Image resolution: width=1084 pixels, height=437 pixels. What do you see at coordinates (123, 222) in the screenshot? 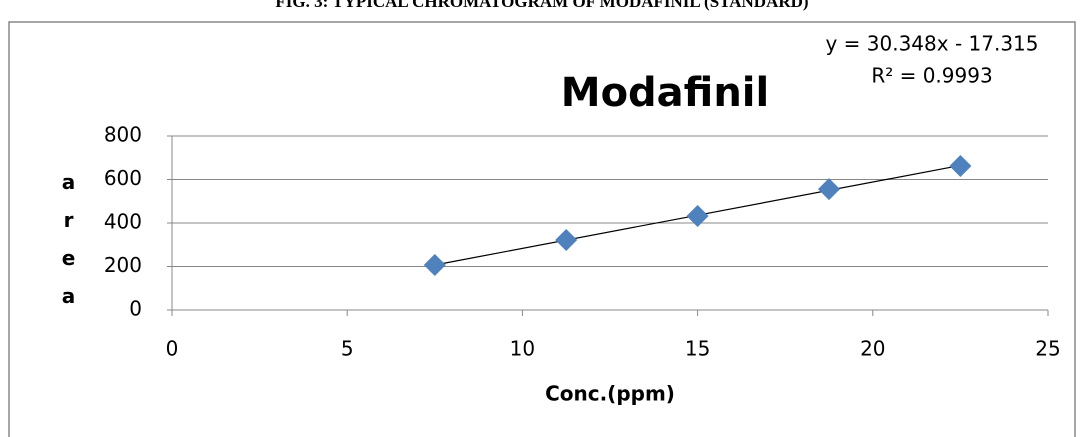
I see `y-tick-label: 400` at bounding box center [123, 222].